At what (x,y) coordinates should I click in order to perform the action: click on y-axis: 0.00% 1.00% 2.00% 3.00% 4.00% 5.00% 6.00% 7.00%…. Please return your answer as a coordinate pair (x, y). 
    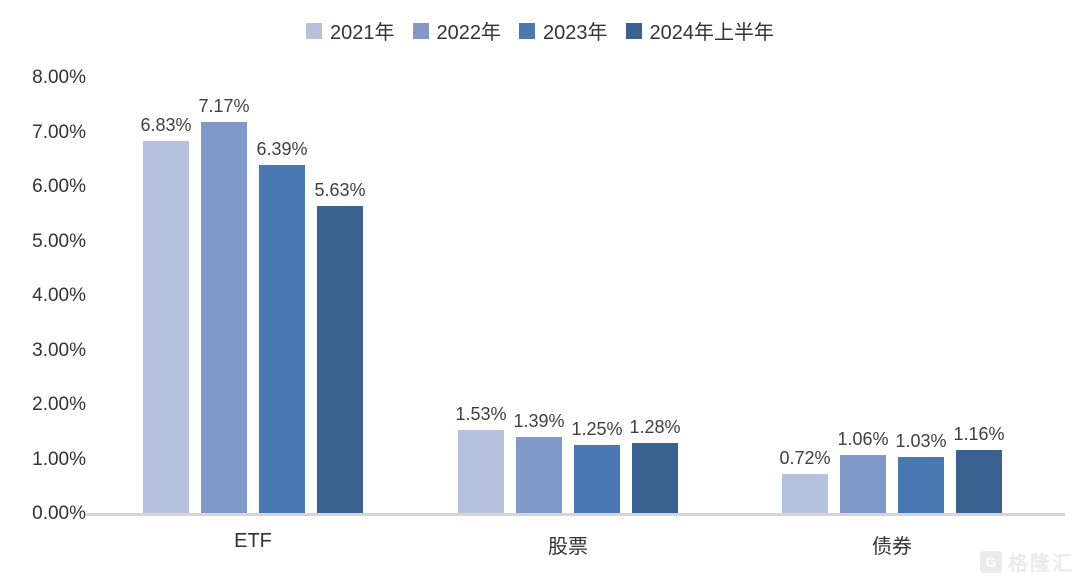
    Looking at the image, I should click on (43, 295).